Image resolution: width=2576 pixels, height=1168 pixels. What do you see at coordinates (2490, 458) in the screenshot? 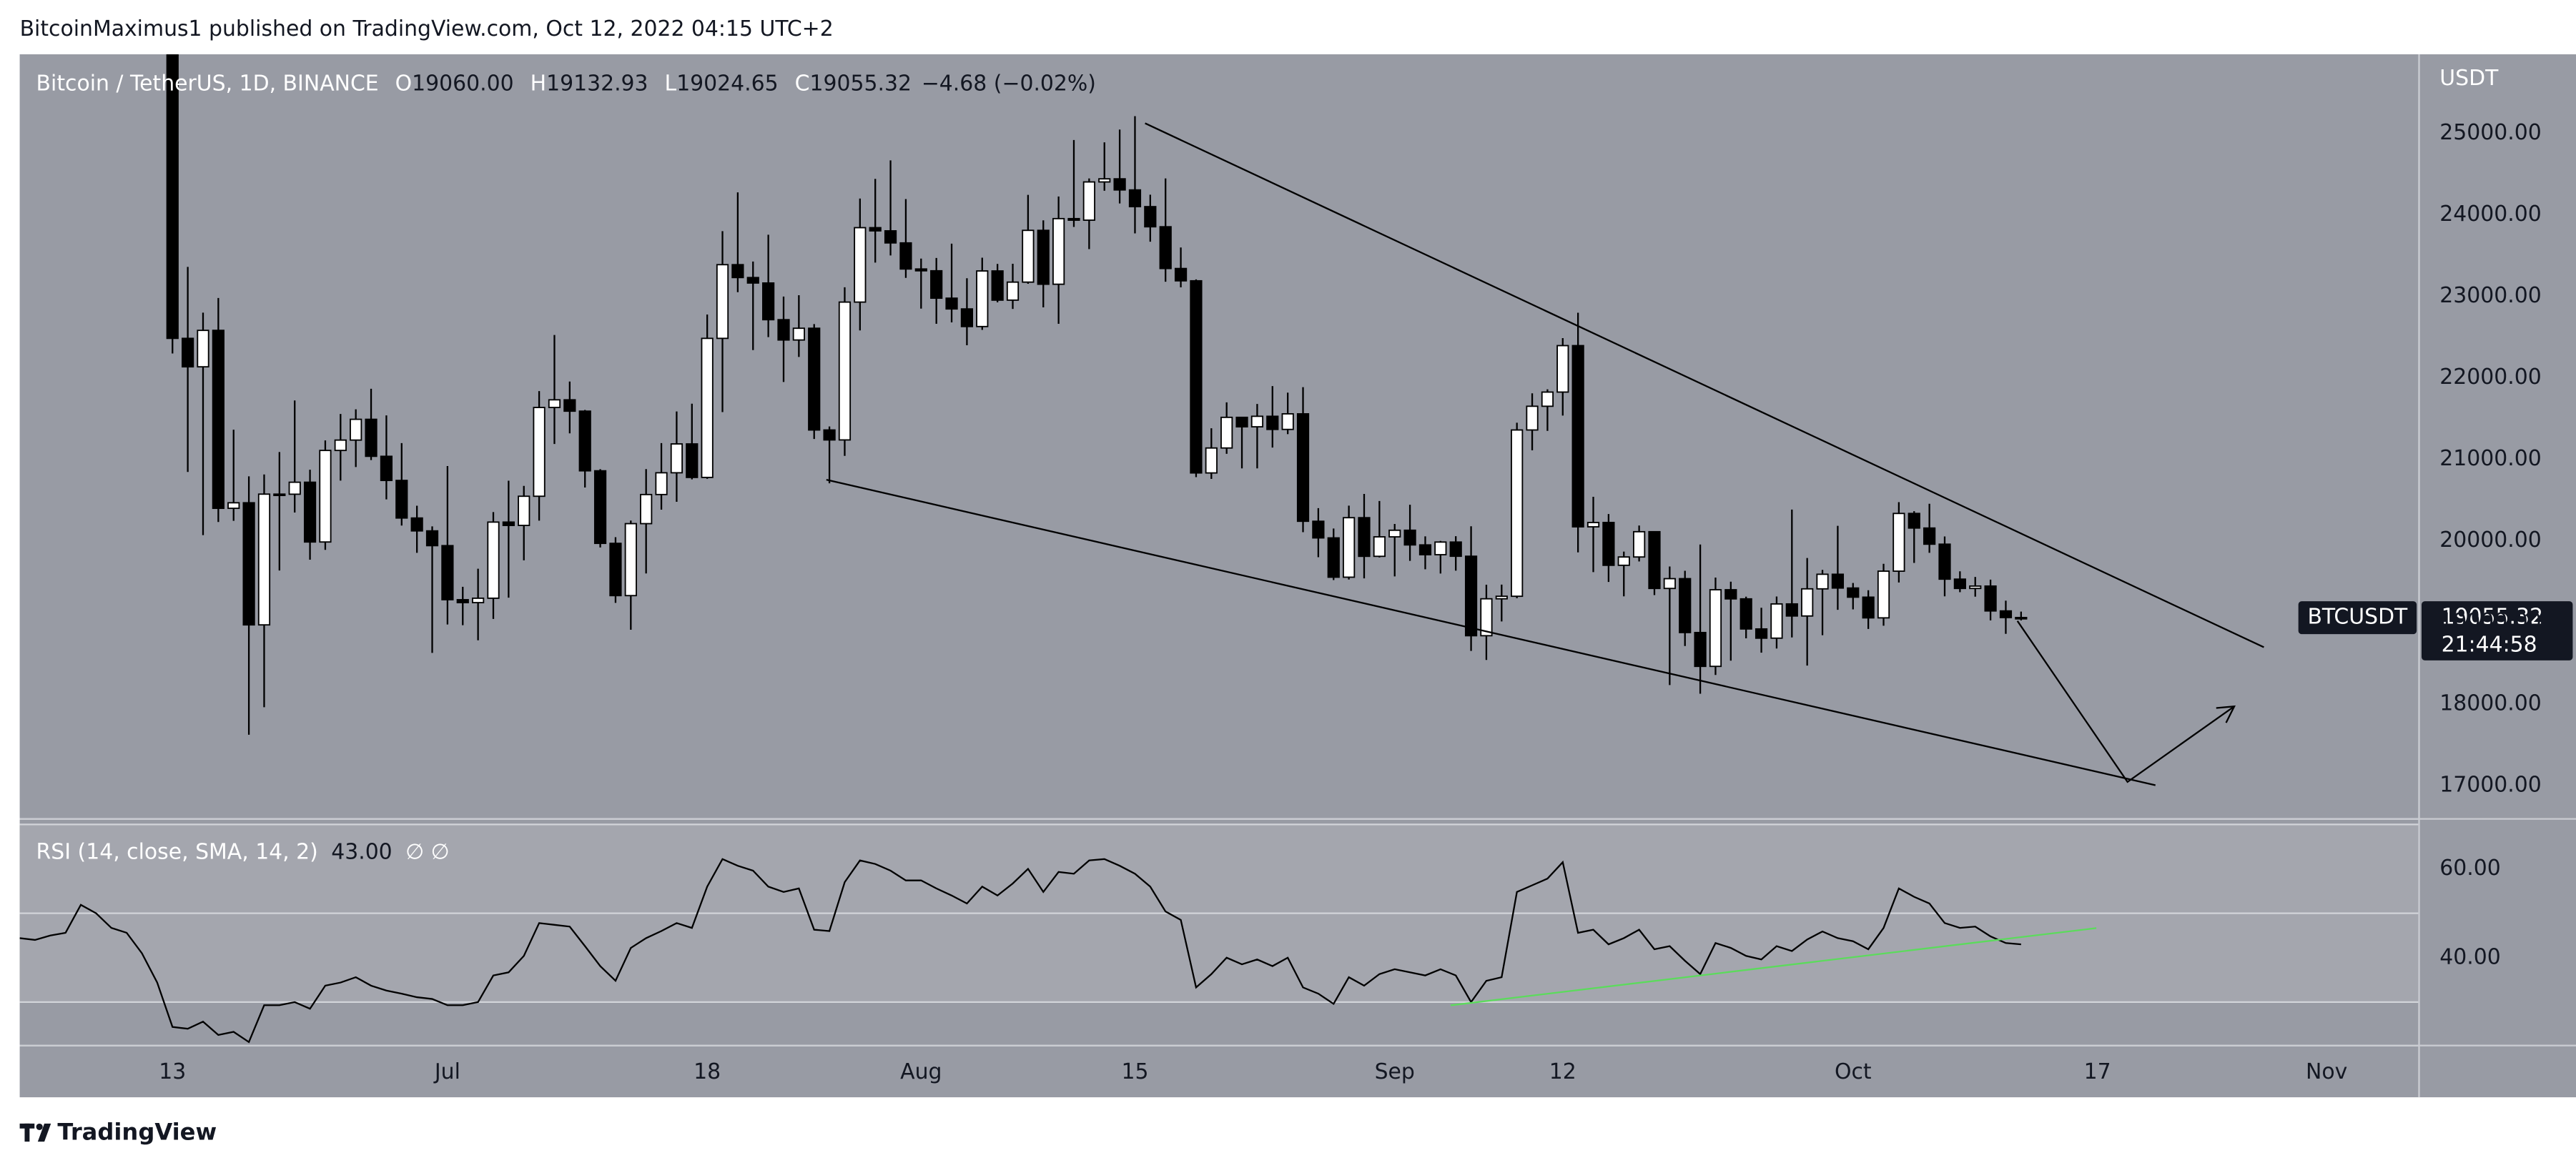
I see `y-tick-label: 21000.00` at bounding box center [2490, 458].